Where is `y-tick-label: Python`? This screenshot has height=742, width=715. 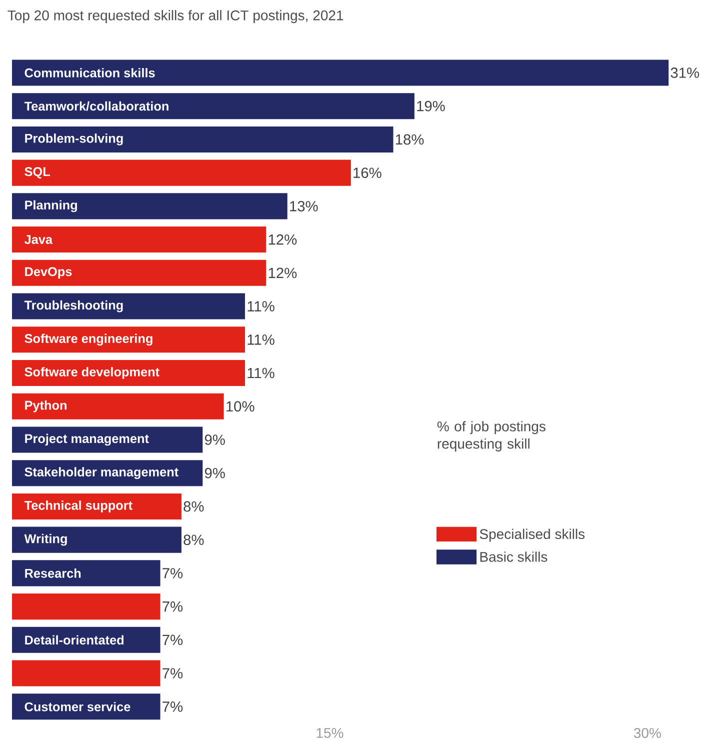
y-tick-label: Python is located at coordinates (45, 406).